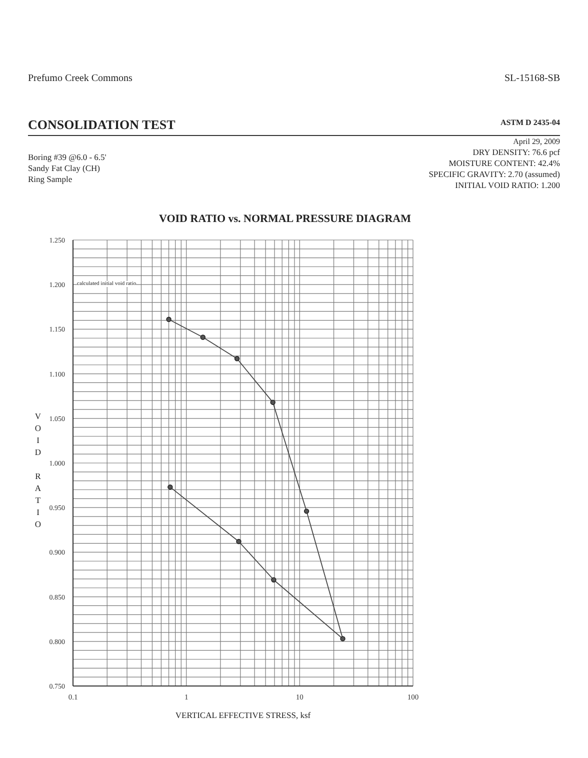  What do you see at coordinates (530, 123) in the screenshot?
I see `text: ASTM D 2435-04` at bounding box center [530, 123].